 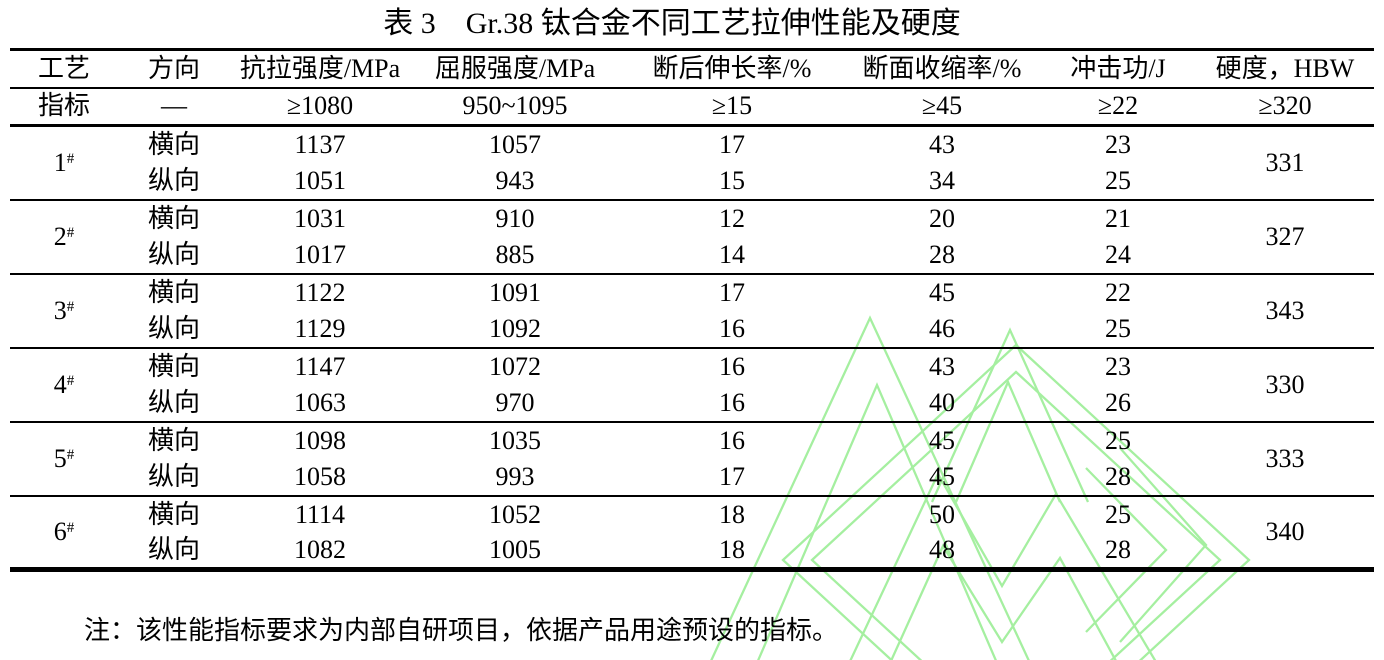 What do you see at coordinates (942, 402) in the screenshot?
I see `value-cell: 40` at bounding box center [942, 402].